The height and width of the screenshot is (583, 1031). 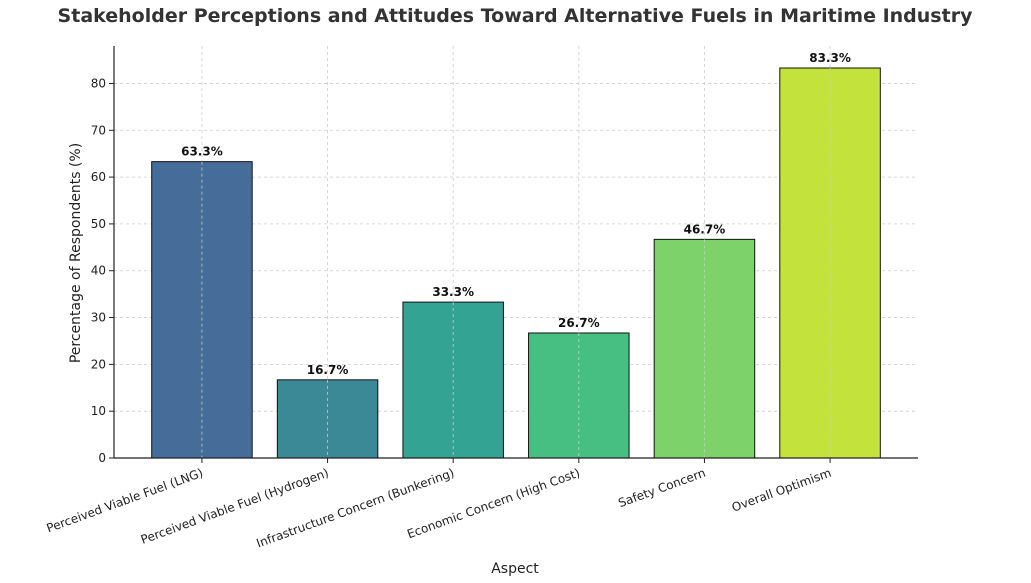 I want to click on bar-value-label: 63.3%, so click(x=202, y=152).